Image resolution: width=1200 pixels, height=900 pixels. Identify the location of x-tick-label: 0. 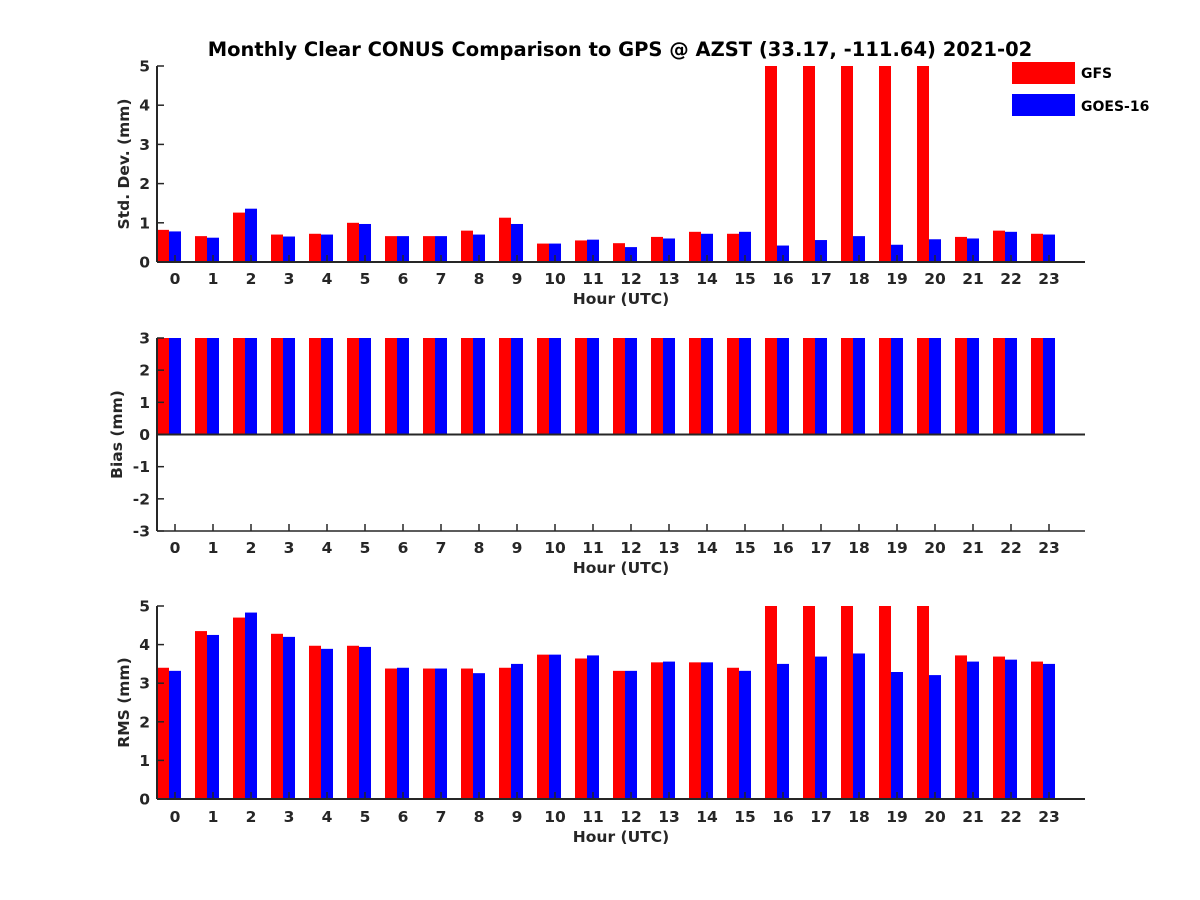
(175, 548).